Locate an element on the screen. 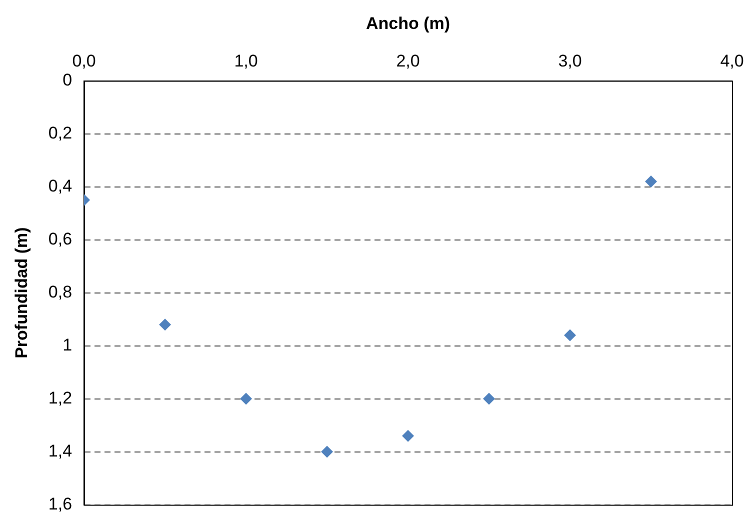 The image size is (752, 527). y-tick-label: 0 is located at coordinates (67, 80).